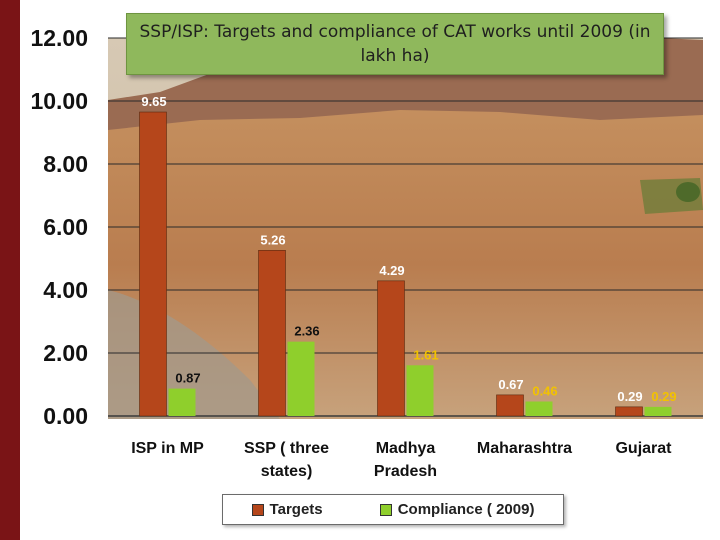 The image size is (720, 540). I want to click on x-tick-label: ISP in MP, so click(167, 448).